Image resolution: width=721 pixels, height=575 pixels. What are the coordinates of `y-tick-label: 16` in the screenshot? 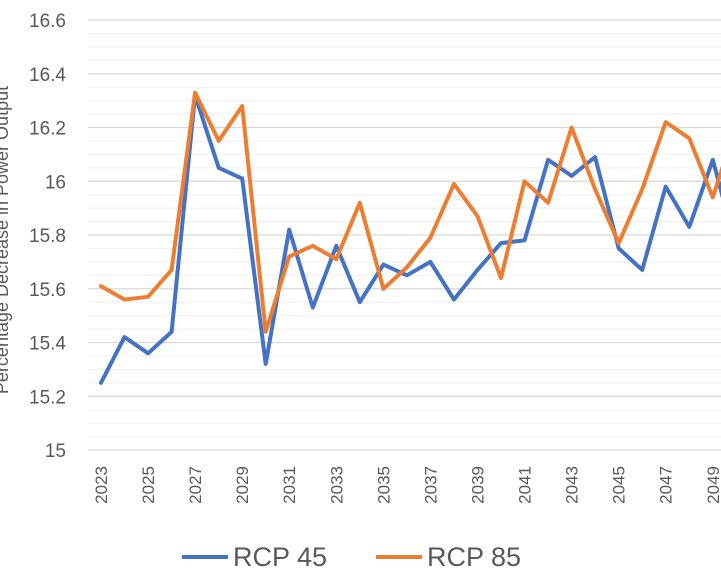 It's located at (55, 182).